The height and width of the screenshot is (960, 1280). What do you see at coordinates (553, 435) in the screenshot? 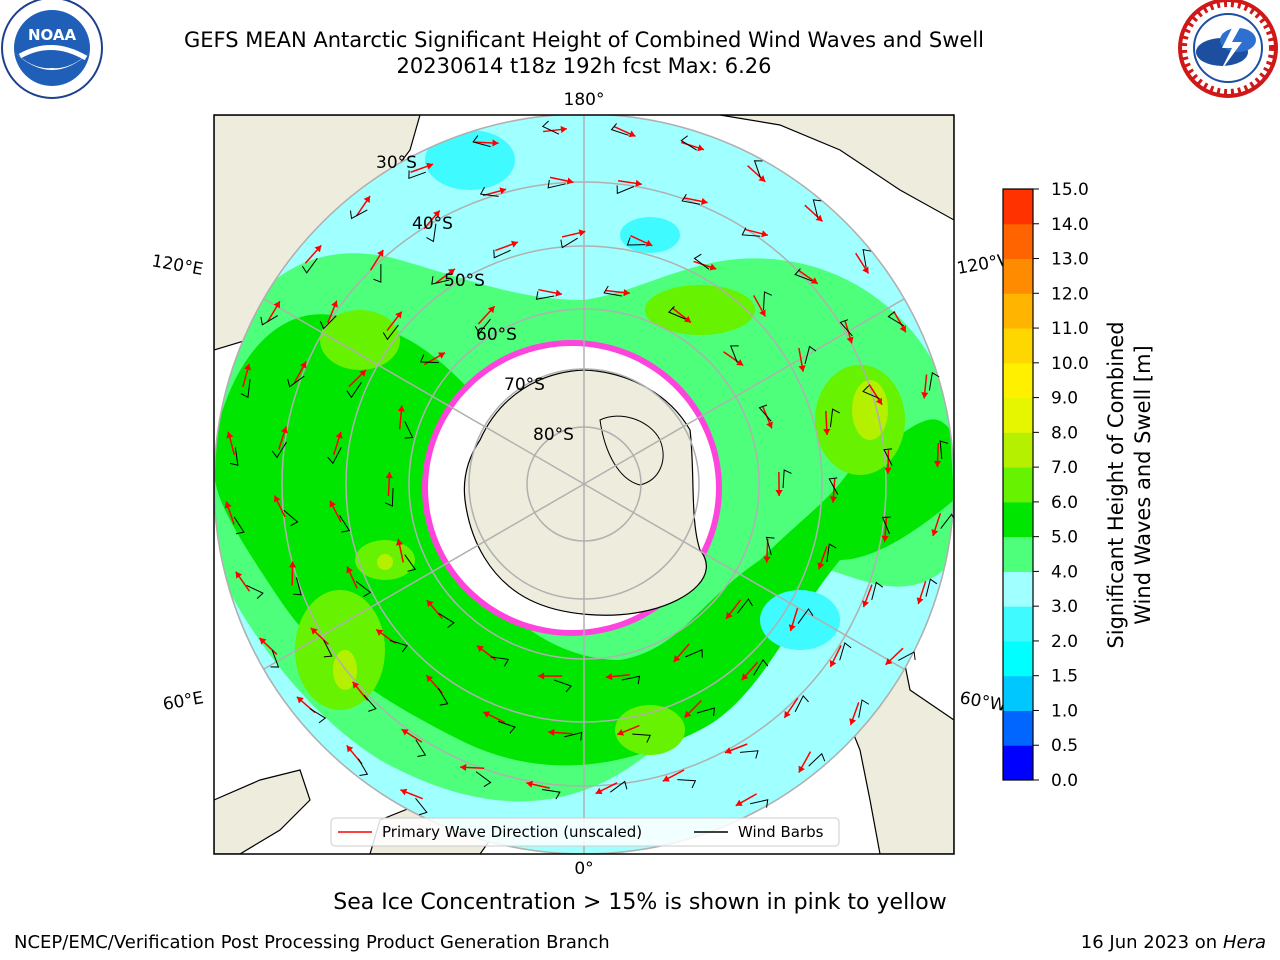
I see `lat-label-80s: 80°S` at bounding box center [553, 435].